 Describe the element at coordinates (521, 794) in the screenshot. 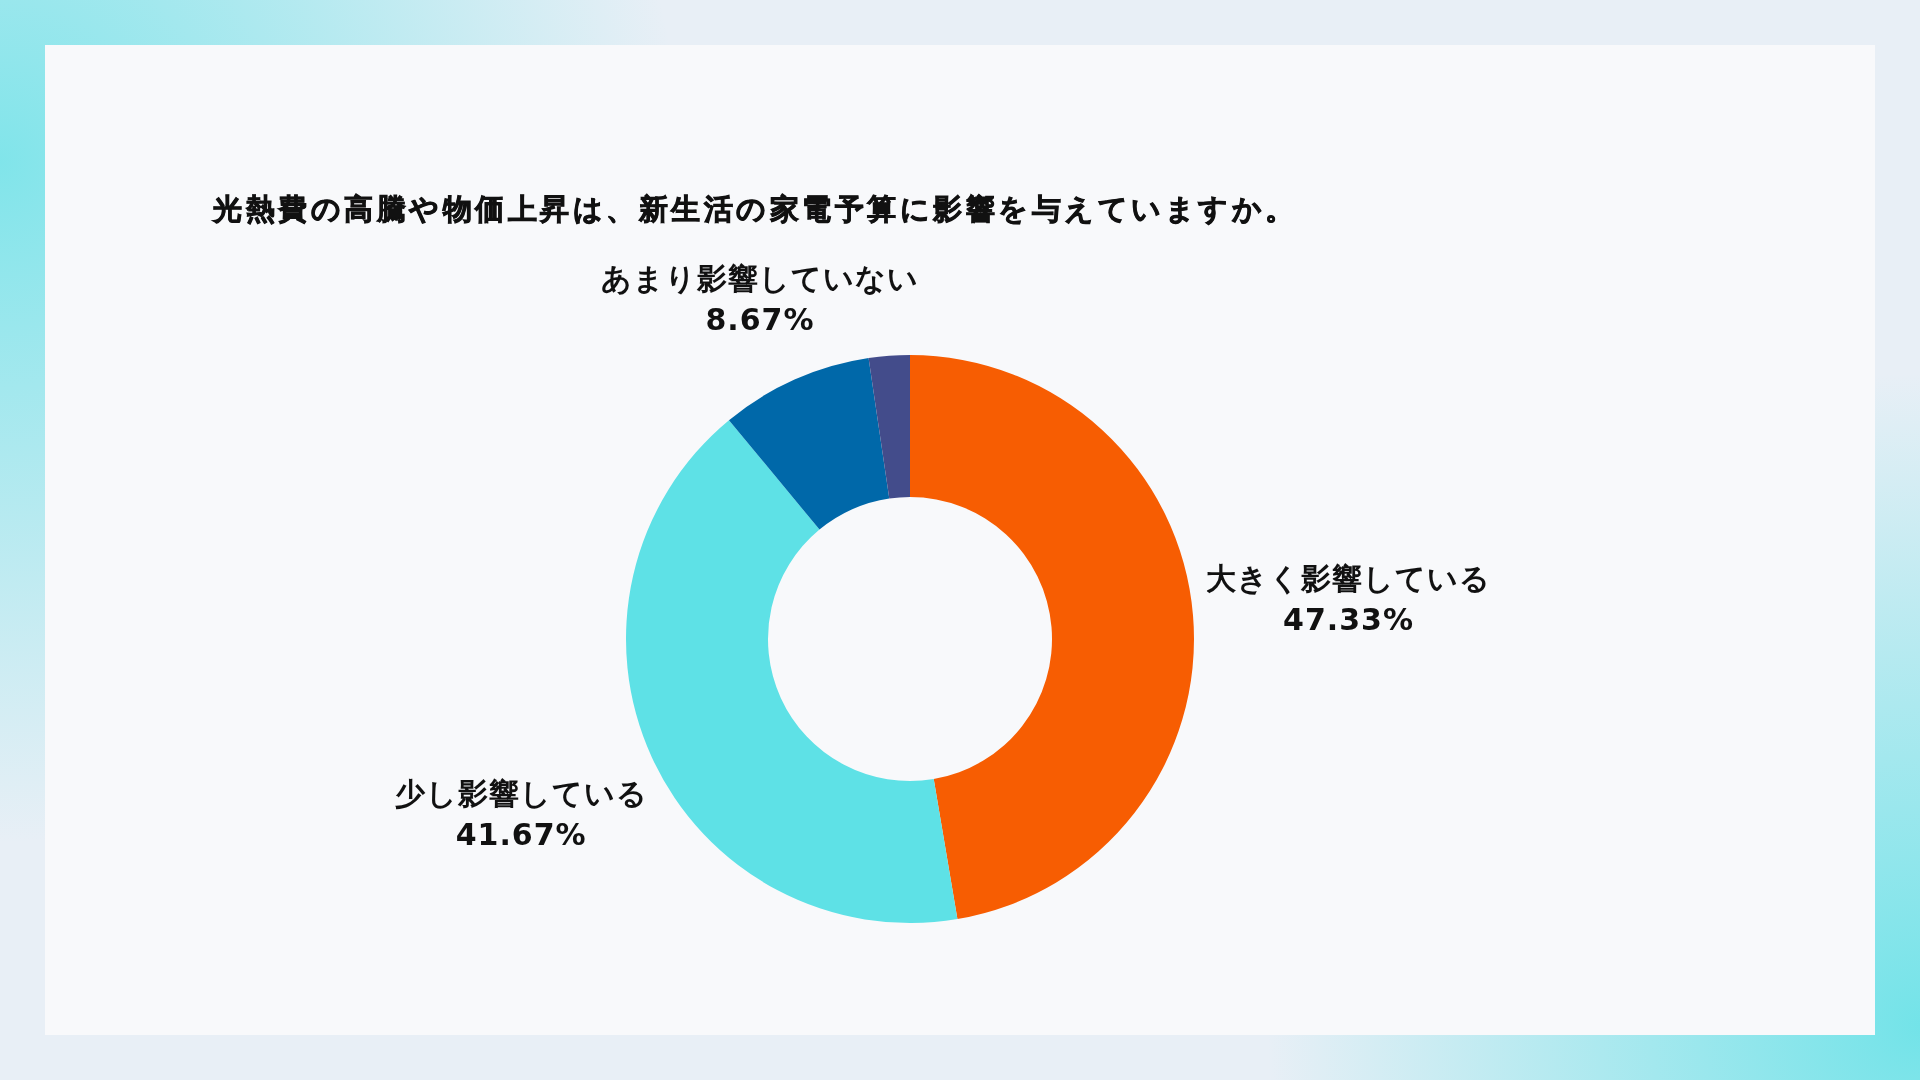

I see `slice-label: 少し影響している` at that location.